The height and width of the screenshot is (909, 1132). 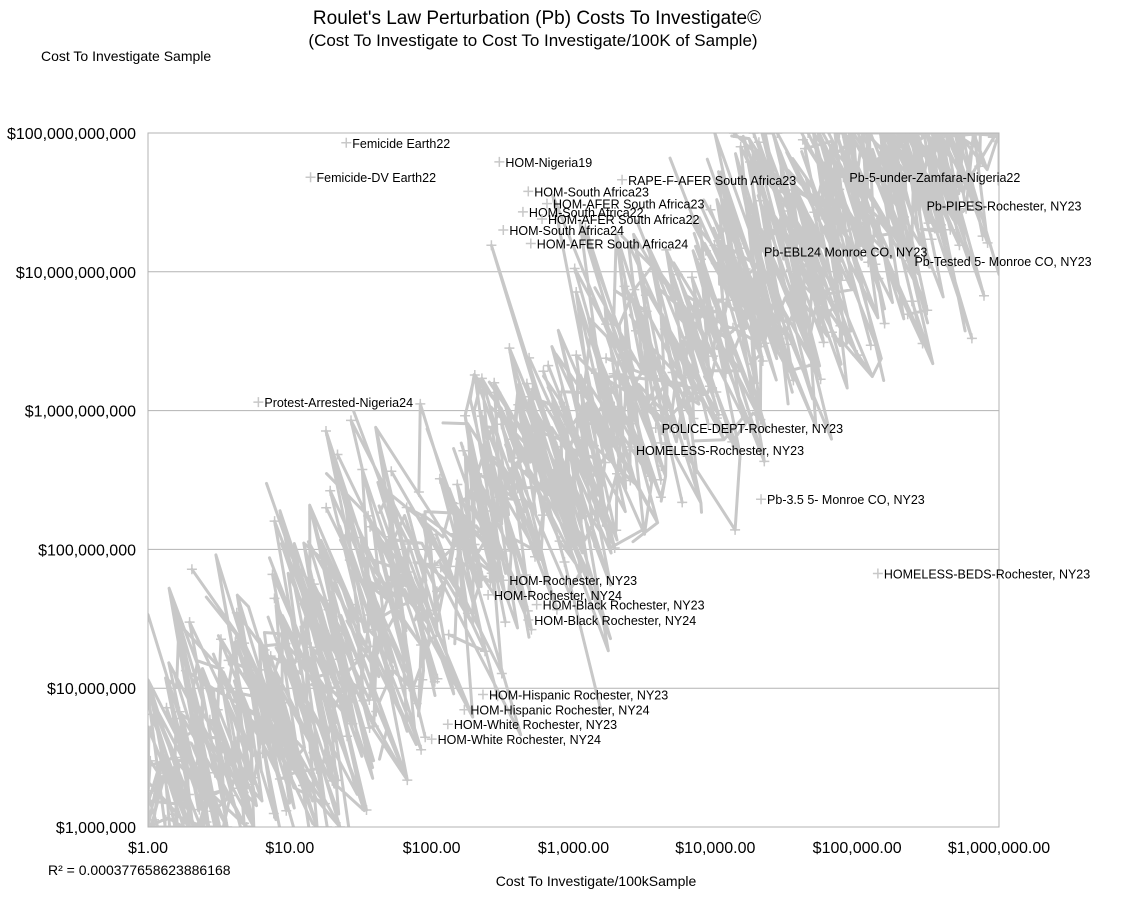 I want to click on data-point-label: HOM-AFER South Africa22, so click(x=623, y=220).